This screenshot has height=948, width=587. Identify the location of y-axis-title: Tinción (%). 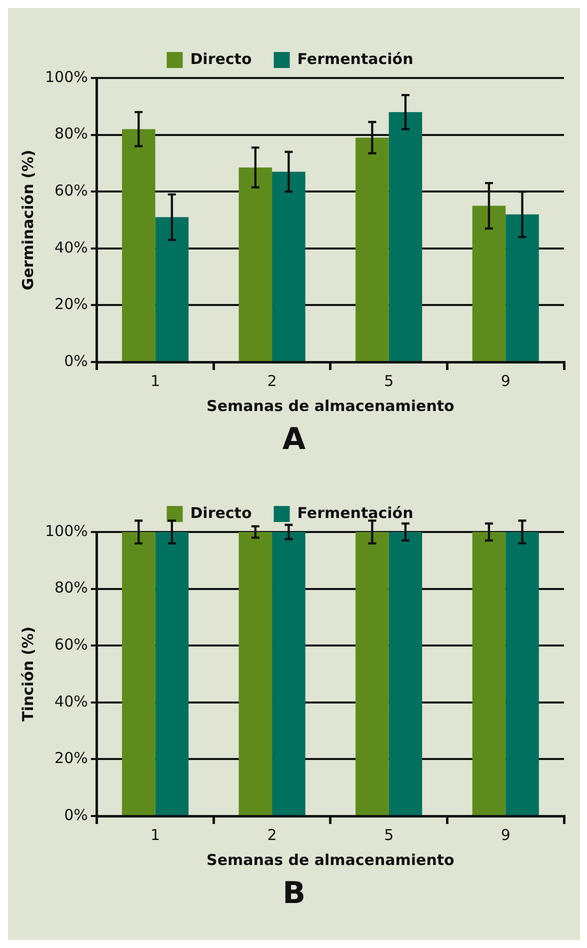
(27, 674).